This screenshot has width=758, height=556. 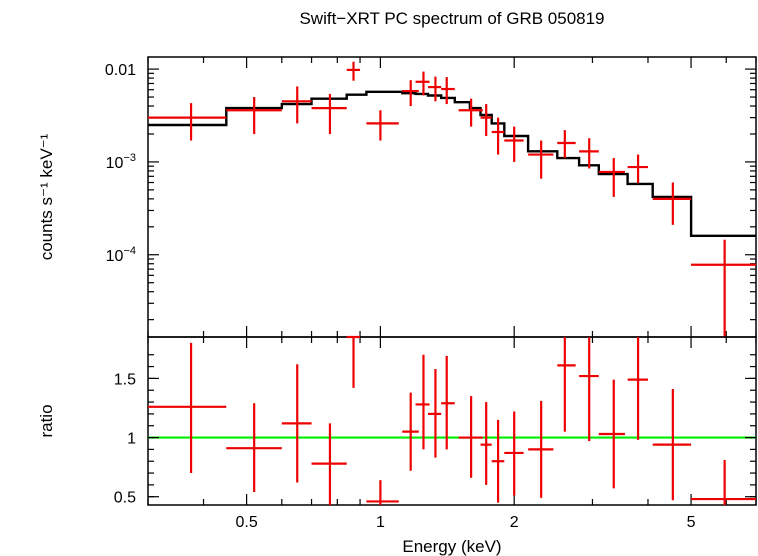 What do you see at coordinates (46, 420) in the screenshot?
I see `bottom-y-axis-label: ratio` at bounding box center [46, 420].